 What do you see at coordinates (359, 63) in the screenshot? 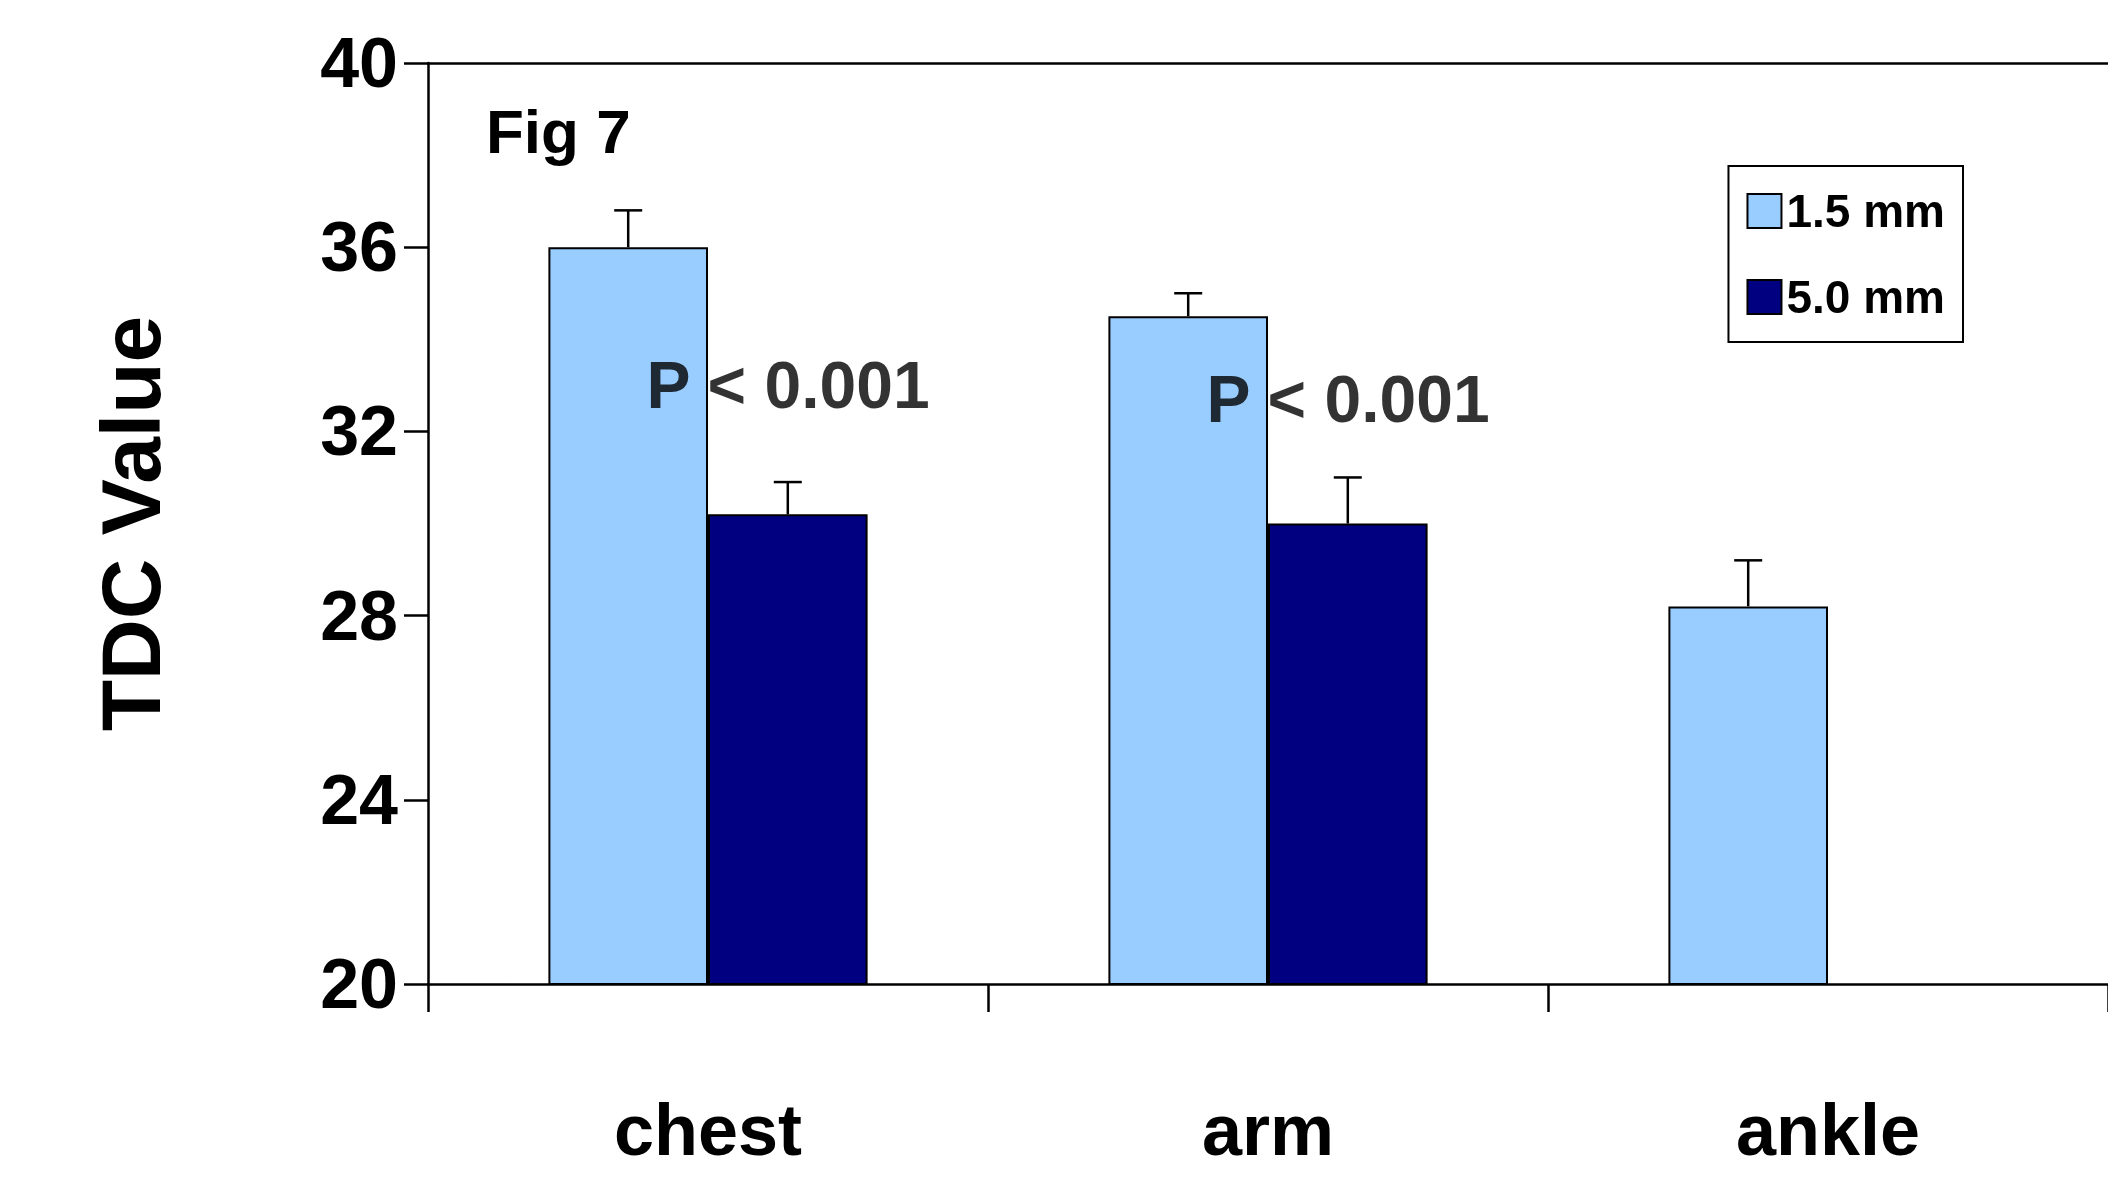
I see `y-tick-label: 40` at bounding box center [359, 63].